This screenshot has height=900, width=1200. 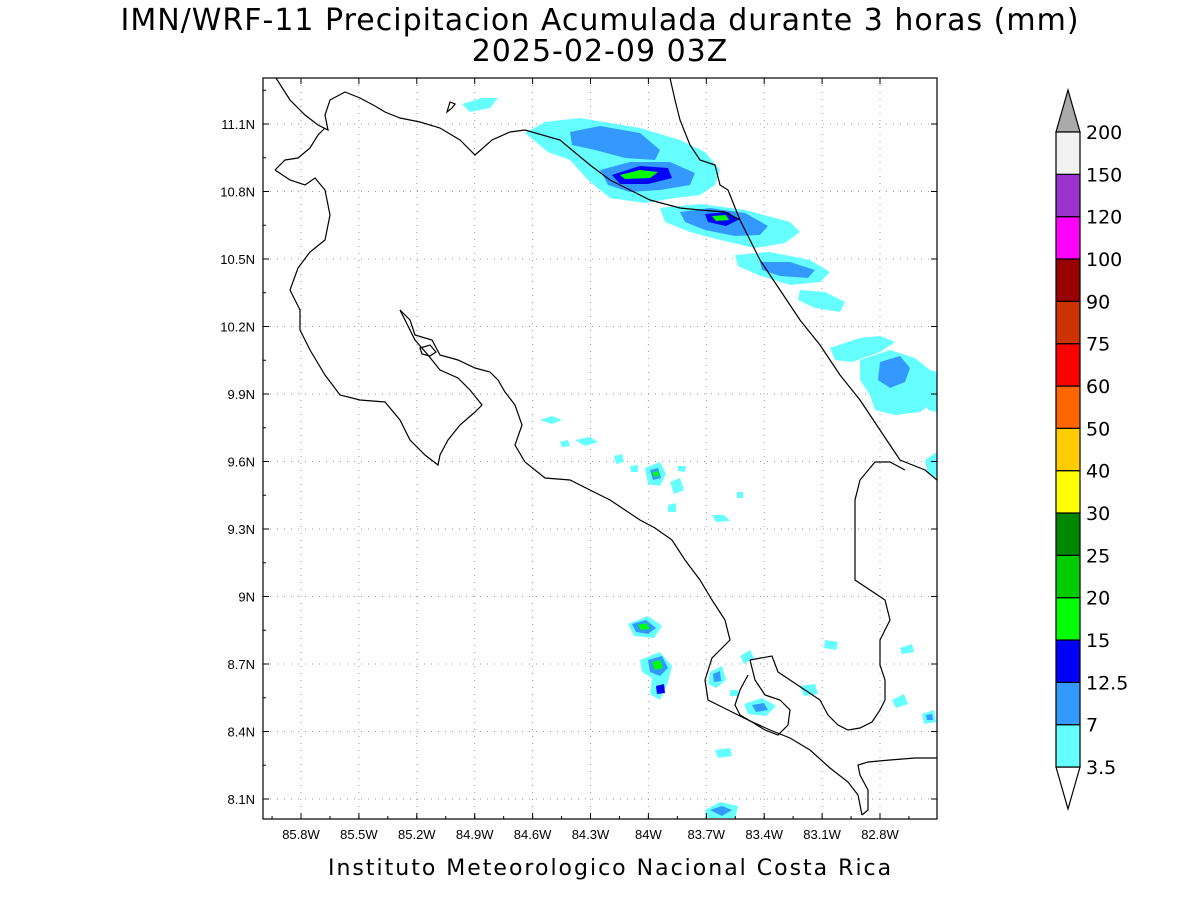 What do you see at coordinates (764, 834) in the screenshot?
I see `lon-tick-label: 83.4W` at bounding box center [764, 834].